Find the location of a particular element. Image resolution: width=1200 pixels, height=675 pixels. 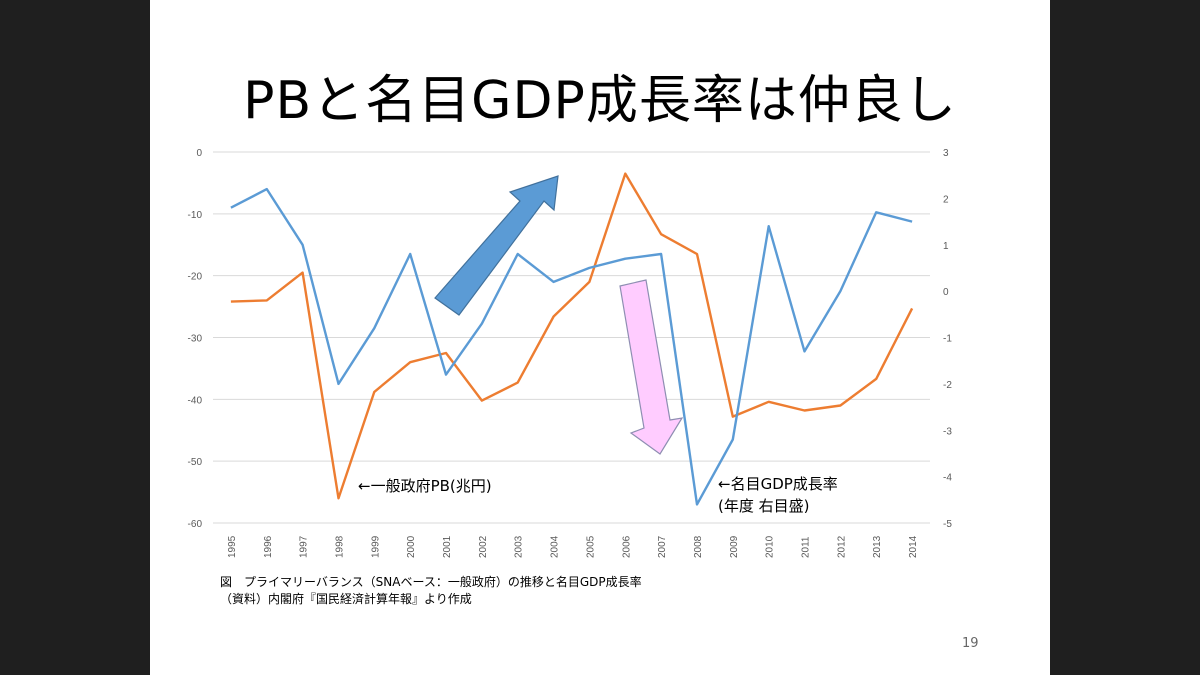

x-tick-label: 2009 is located at coordinates (734, 546).